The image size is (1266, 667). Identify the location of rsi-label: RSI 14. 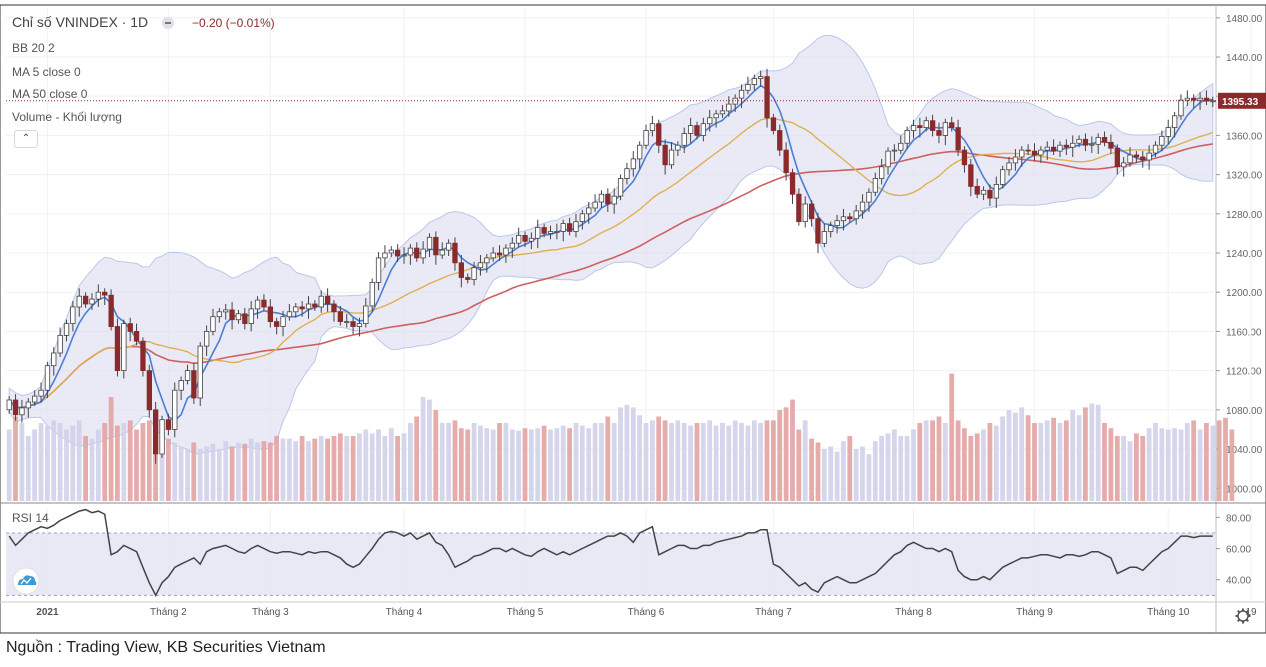
(30, 518).